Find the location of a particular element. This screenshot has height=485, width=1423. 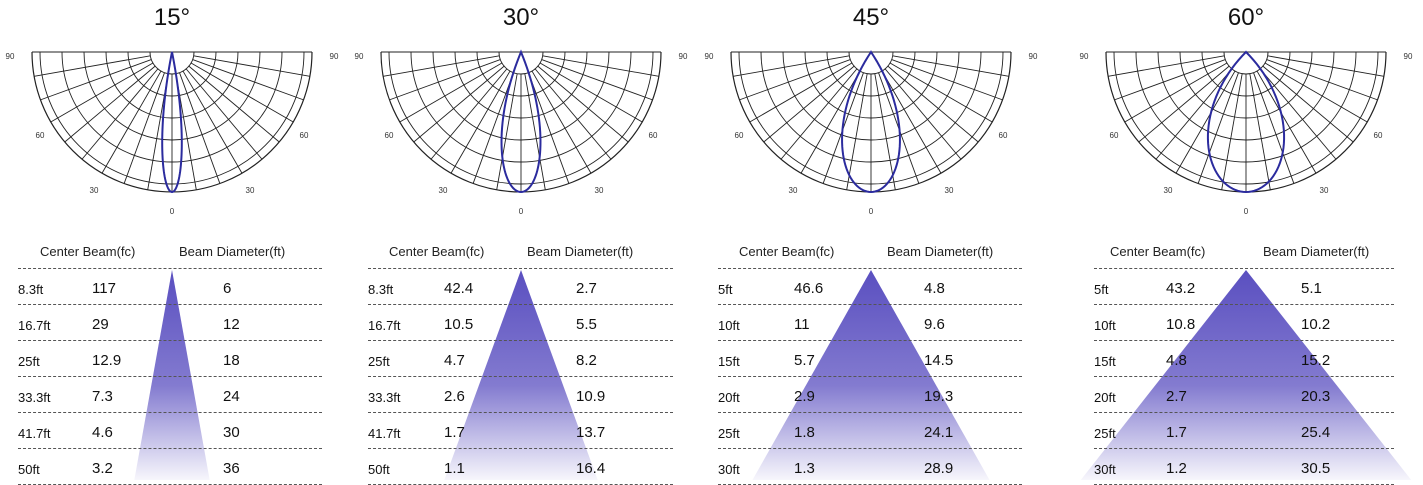

beam-diameter-value: 30.5 is located at coordinates (1316, 468).